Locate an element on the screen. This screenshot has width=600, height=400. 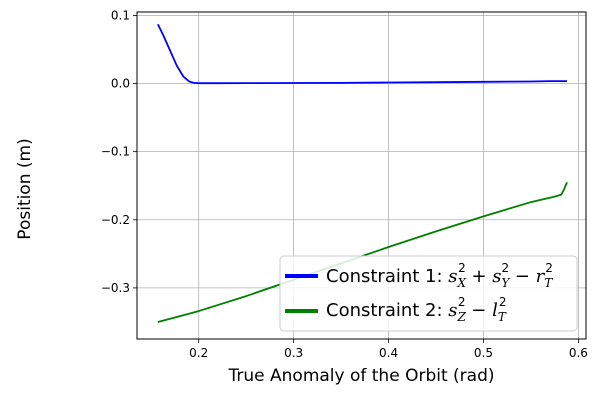
x-axis-label: True Anomaly of the Orbit (rad) is located at coordinates (361, 376).